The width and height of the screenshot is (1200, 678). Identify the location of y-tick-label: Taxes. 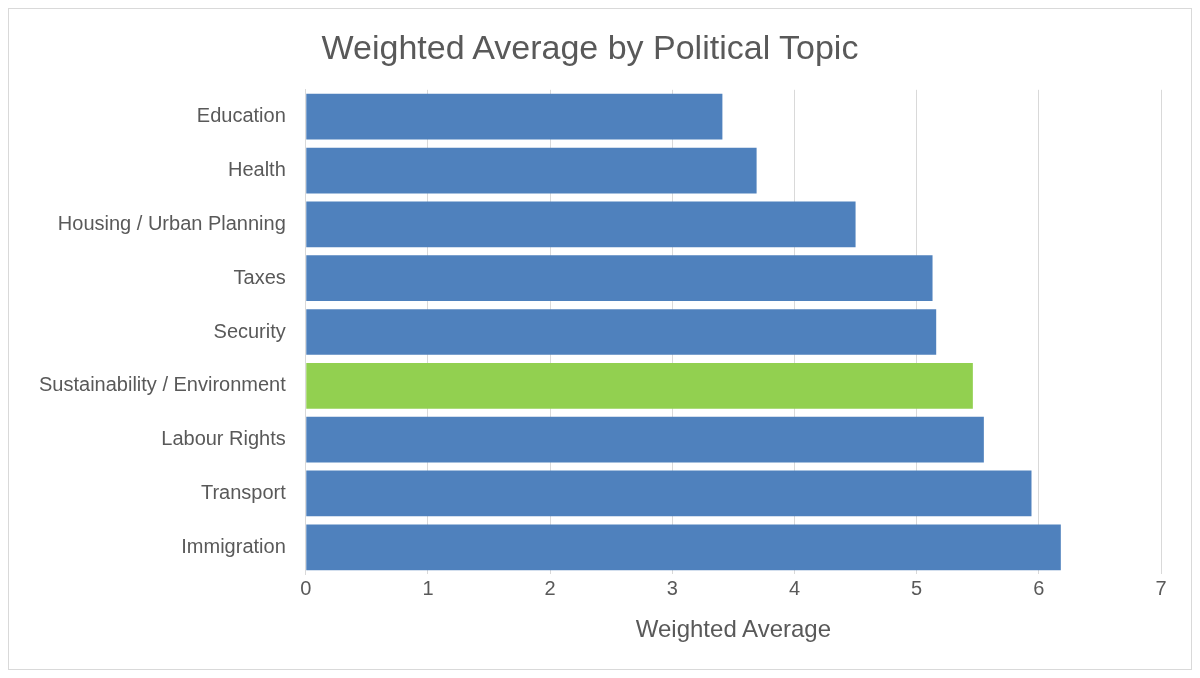
(259, 276).